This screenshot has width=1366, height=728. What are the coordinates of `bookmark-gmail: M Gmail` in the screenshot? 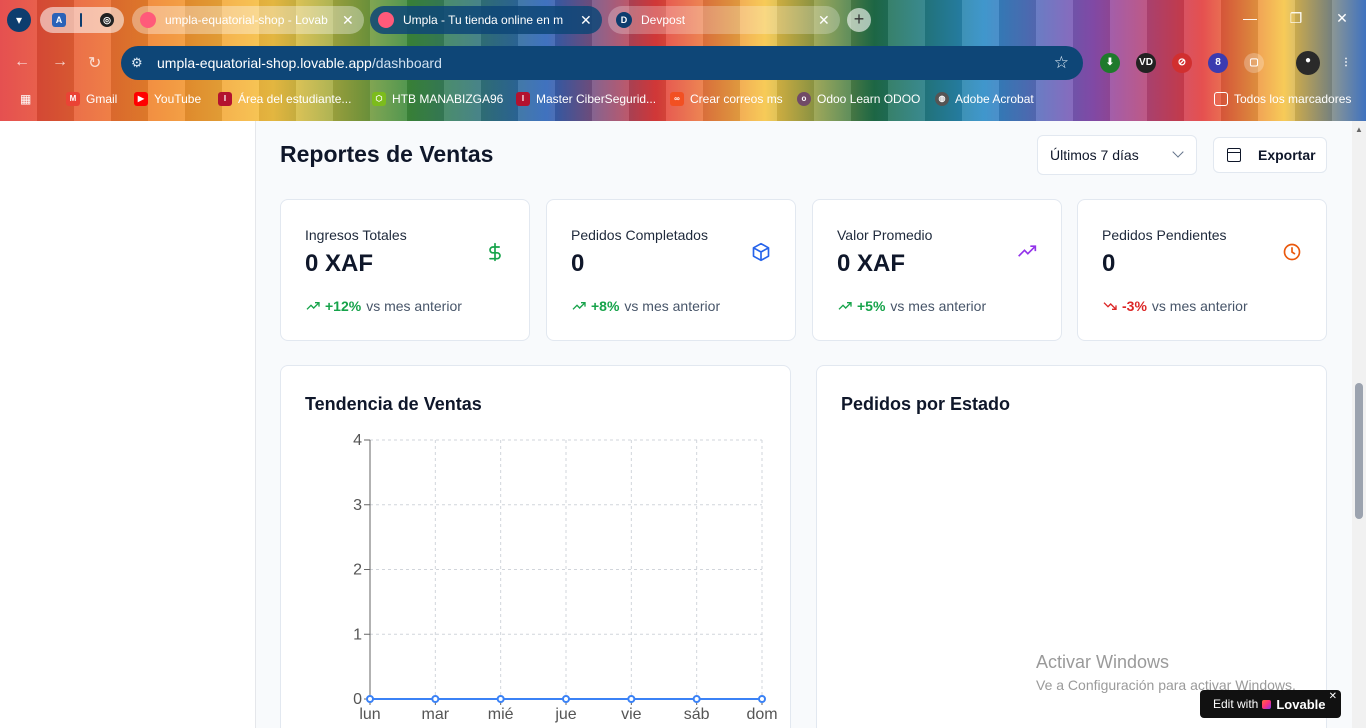 It's located at (91, 99).